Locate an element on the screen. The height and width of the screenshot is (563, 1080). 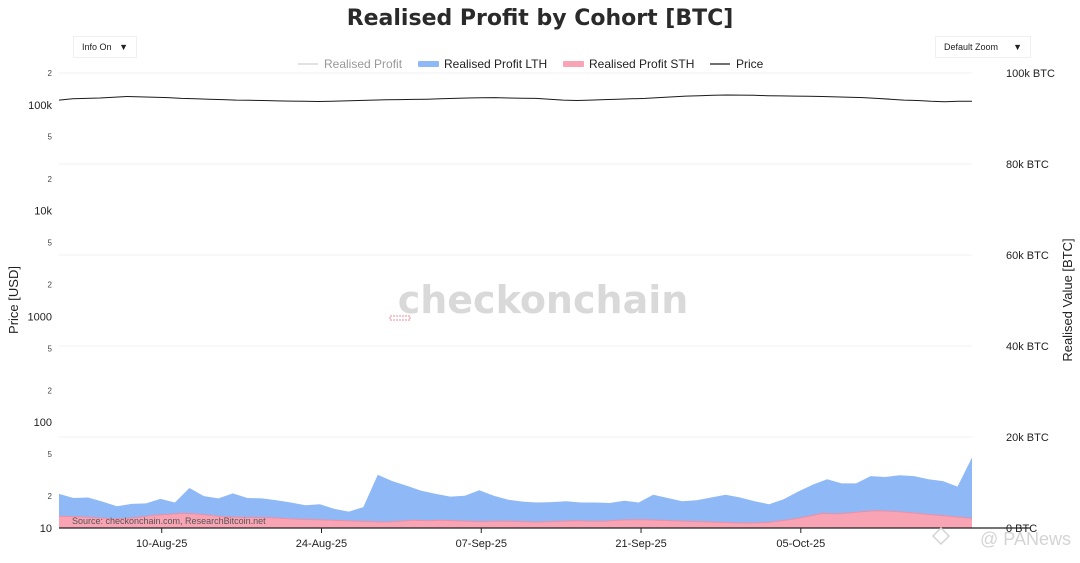
legend-item: Price is located at coordinates (737, 64).